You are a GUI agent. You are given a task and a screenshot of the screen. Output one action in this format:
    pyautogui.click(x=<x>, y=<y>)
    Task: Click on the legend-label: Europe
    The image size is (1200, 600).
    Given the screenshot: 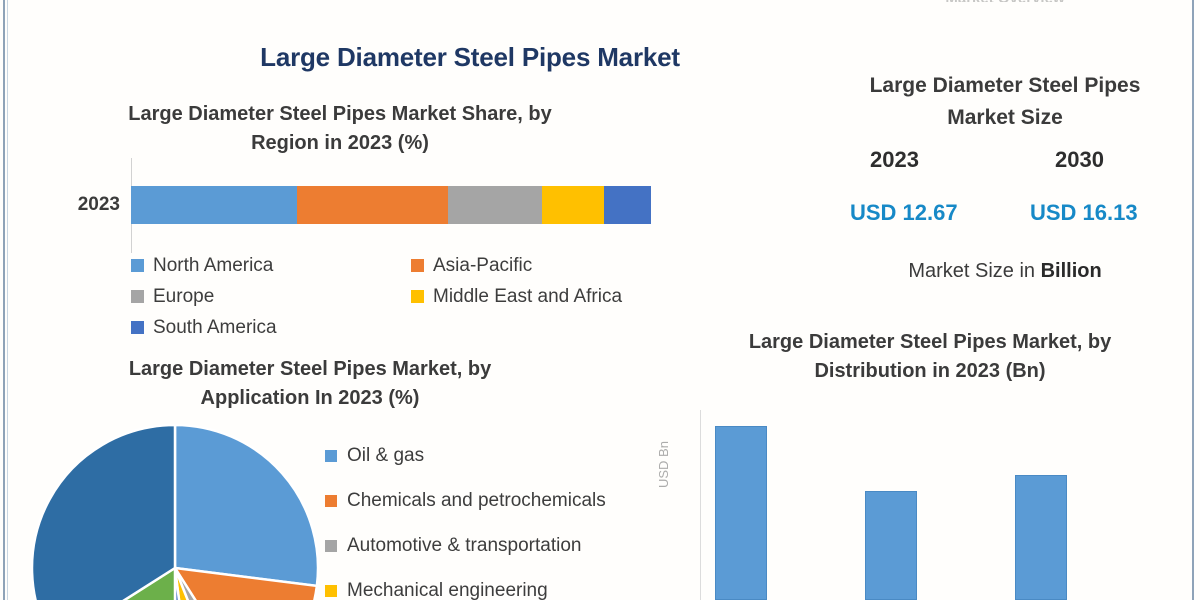 What is the action you would take?
    pyautogui.click(x=184, y=296)
    